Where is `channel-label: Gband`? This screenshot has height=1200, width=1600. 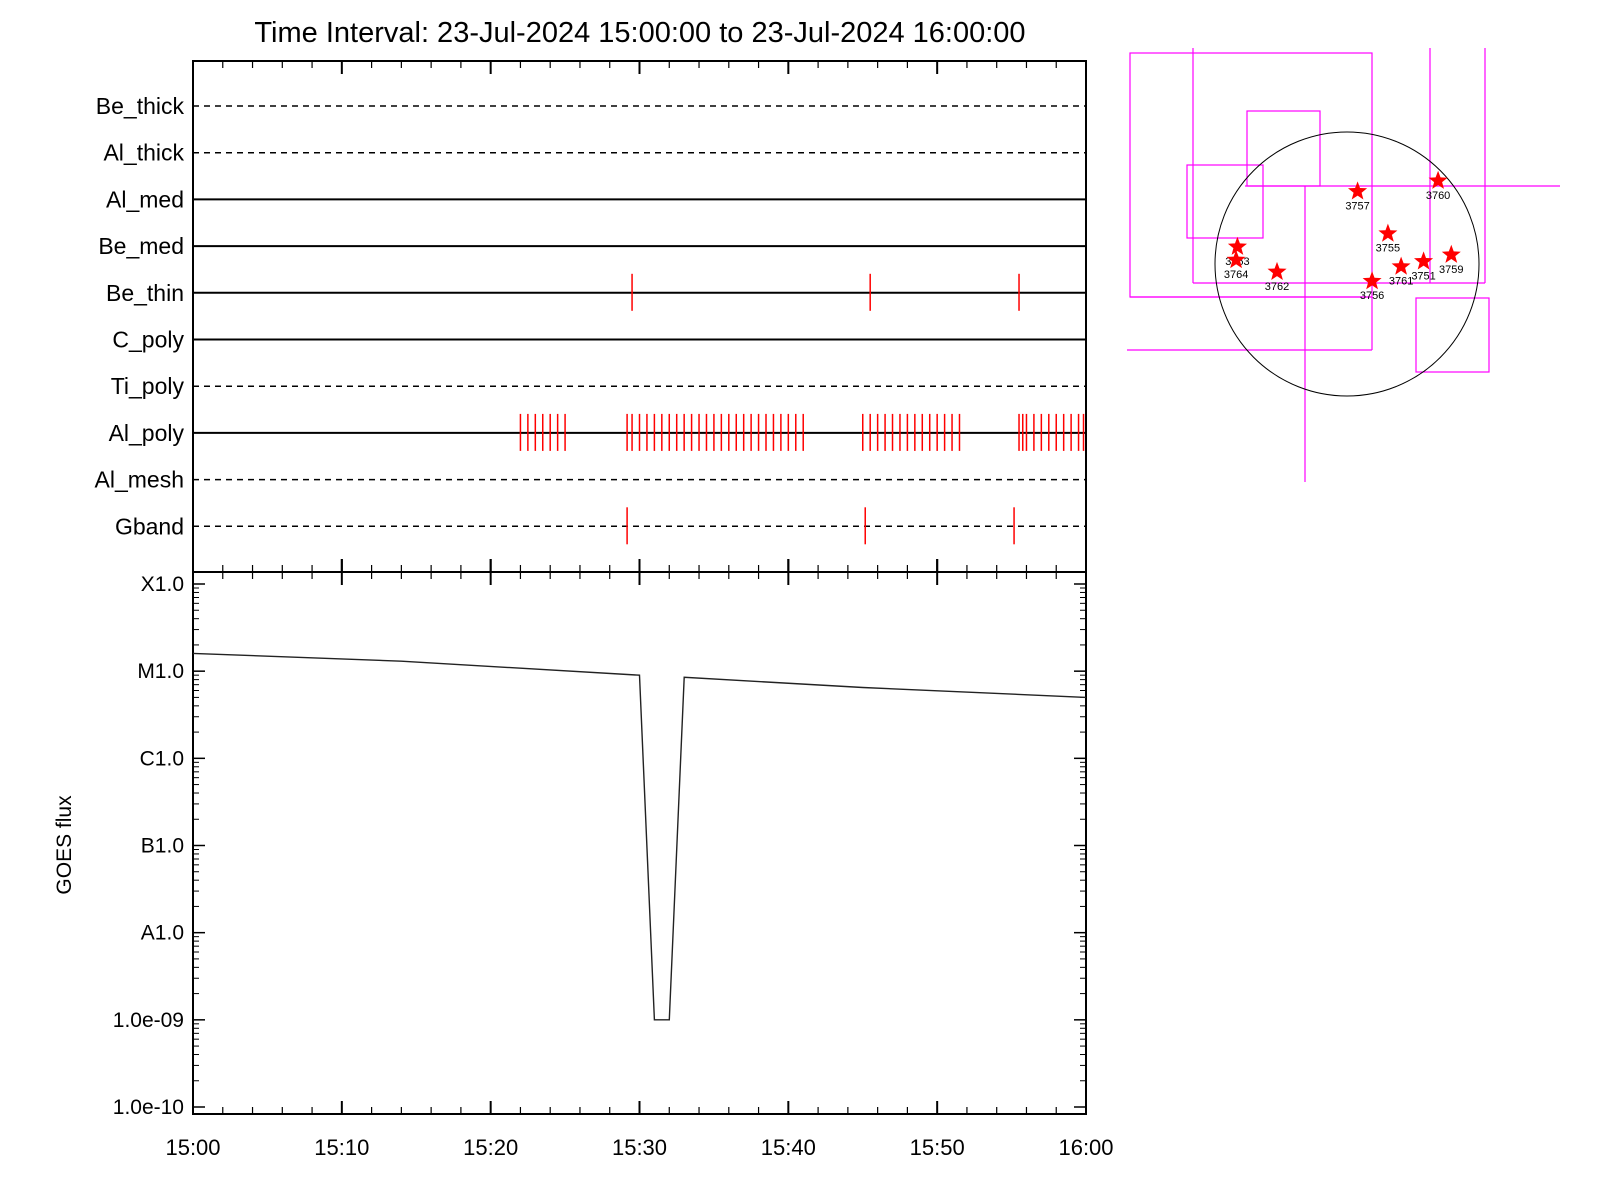 channel-label: Gband is located at coordinates (149, 526).